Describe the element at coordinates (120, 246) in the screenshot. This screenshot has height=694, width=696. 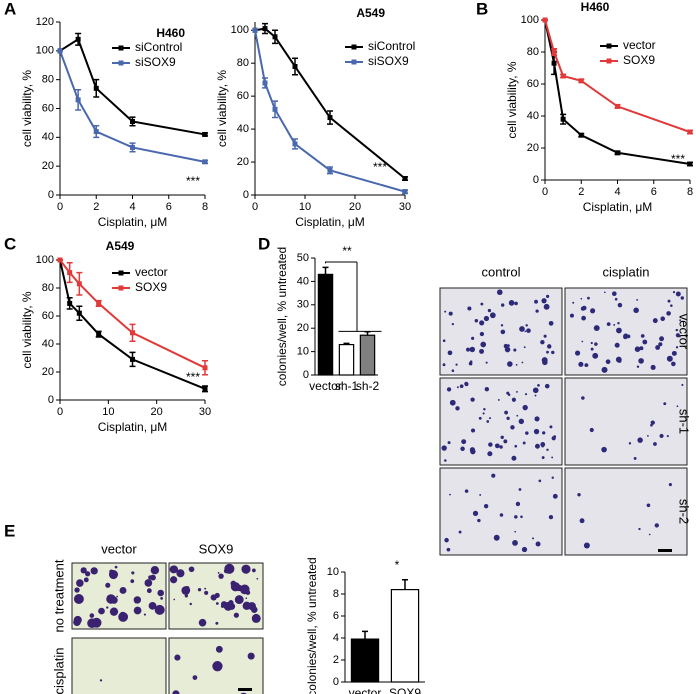
I see `chart-title: A549` at that location.